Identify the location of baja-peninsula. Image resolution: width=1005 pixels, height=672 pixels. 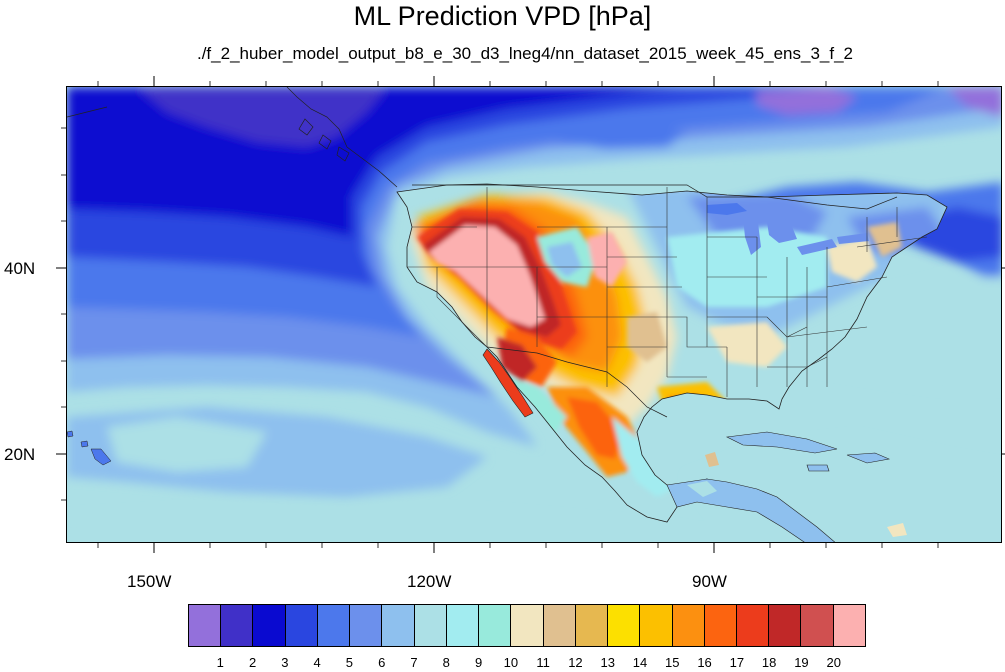
(508, 383).